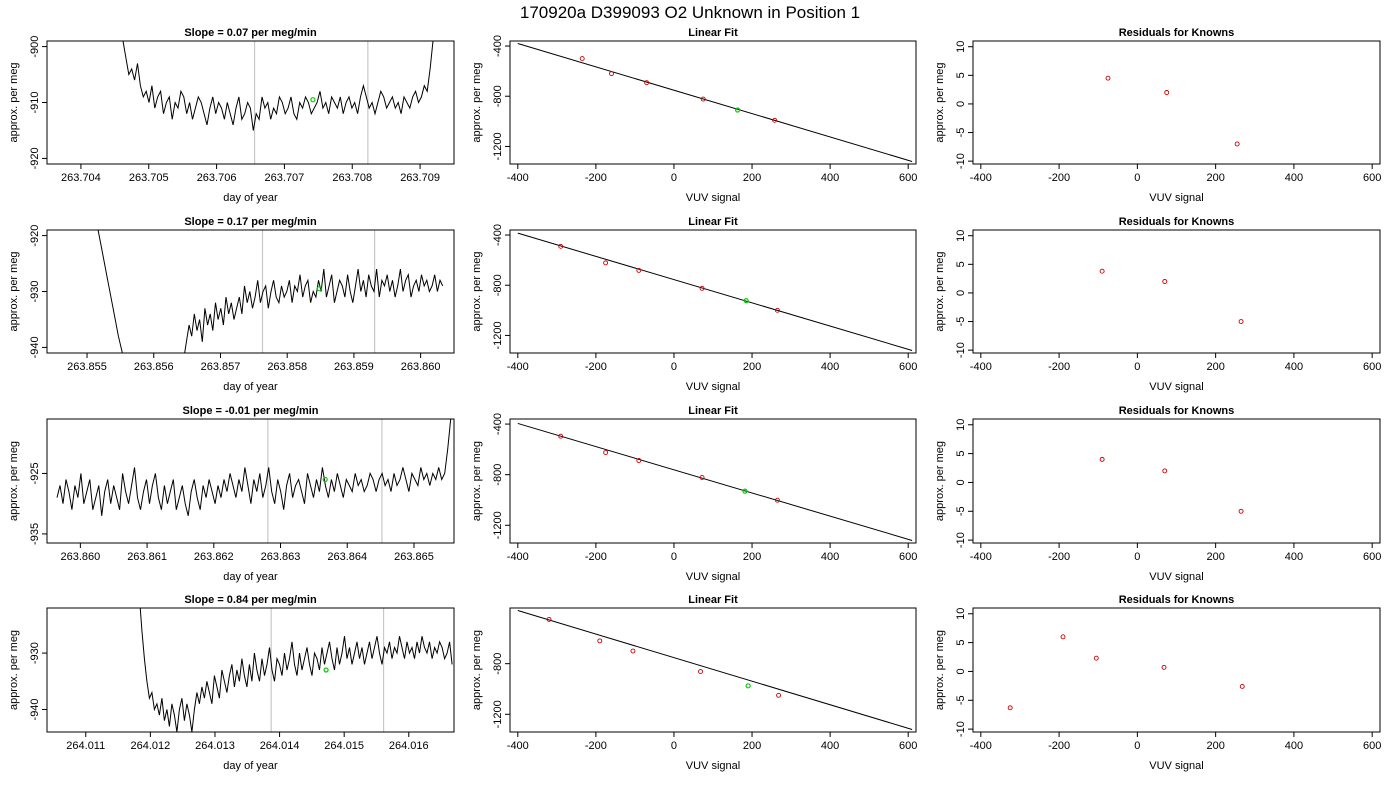 The image size is (1400, 800). Describe the element at coordinates (287, 367) in the screenshot. I see `panel-2-1-xtick-label-4: 263.858` at that location.